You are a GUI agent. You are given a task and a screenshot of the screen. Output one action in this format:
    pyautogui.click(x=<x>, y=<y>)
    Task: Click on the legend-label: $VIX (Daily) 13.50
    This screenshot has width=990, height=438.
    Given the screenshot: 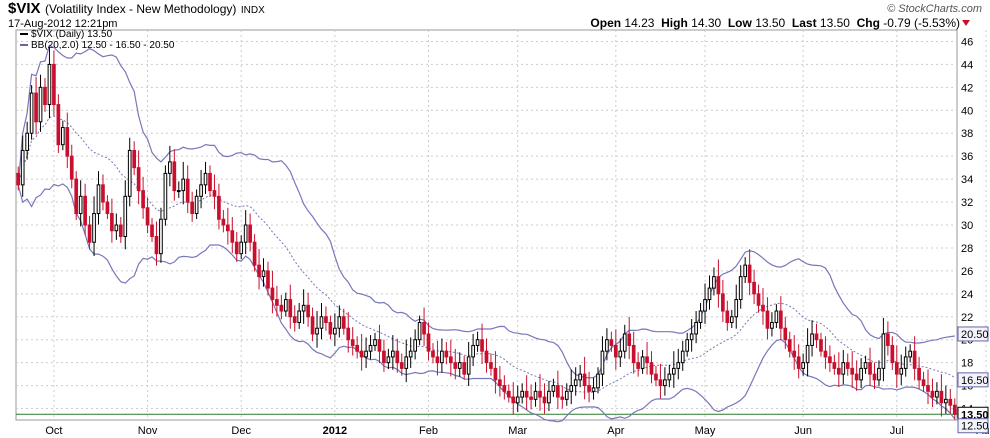 What is the action you would take?
    pyautogui.click(x=72, y=34)
    